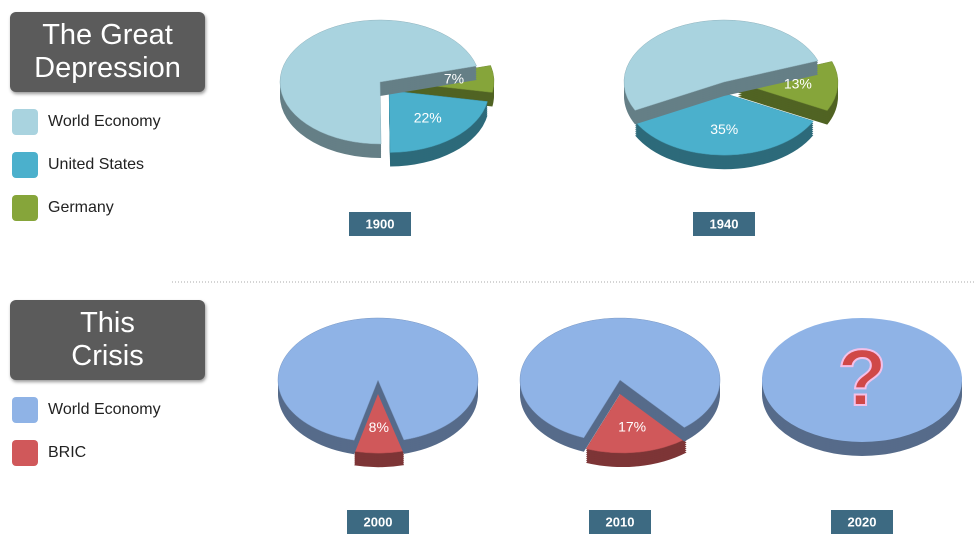  I want to click on pie-top, so click(862, 380).